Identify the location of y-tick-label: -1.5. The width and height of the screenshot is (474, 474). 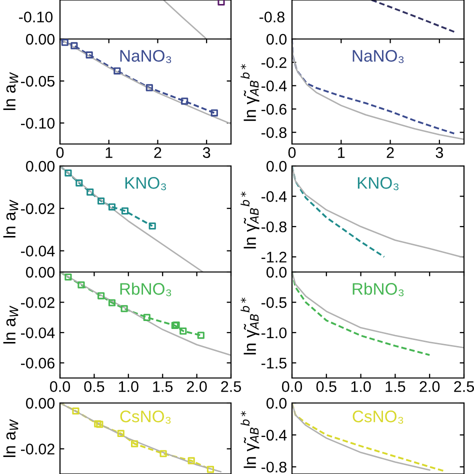
(273, 363).